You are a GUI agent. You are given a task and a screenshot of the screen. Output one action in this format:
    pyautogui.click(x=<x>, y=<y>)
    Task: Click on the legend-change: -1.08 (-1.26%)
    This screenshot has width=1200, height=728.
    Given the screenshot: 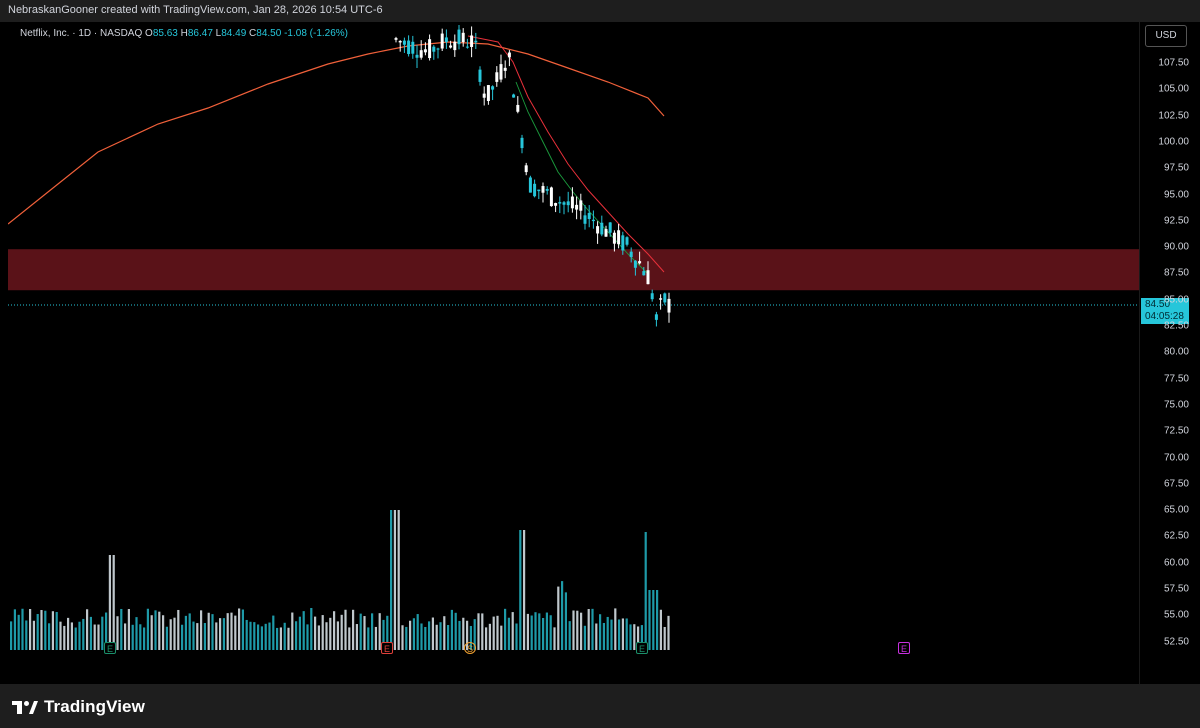 What is the action you would take?
    pyautogui.click(x=316, y=33)
    